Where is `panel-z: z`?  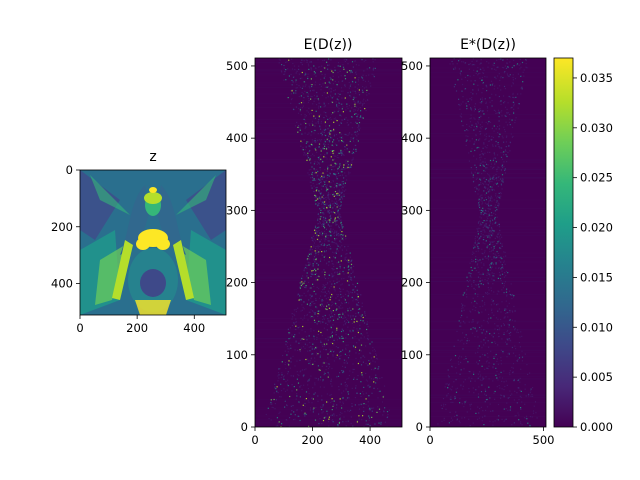 panel-z: z is located at coordinates (139, 242).